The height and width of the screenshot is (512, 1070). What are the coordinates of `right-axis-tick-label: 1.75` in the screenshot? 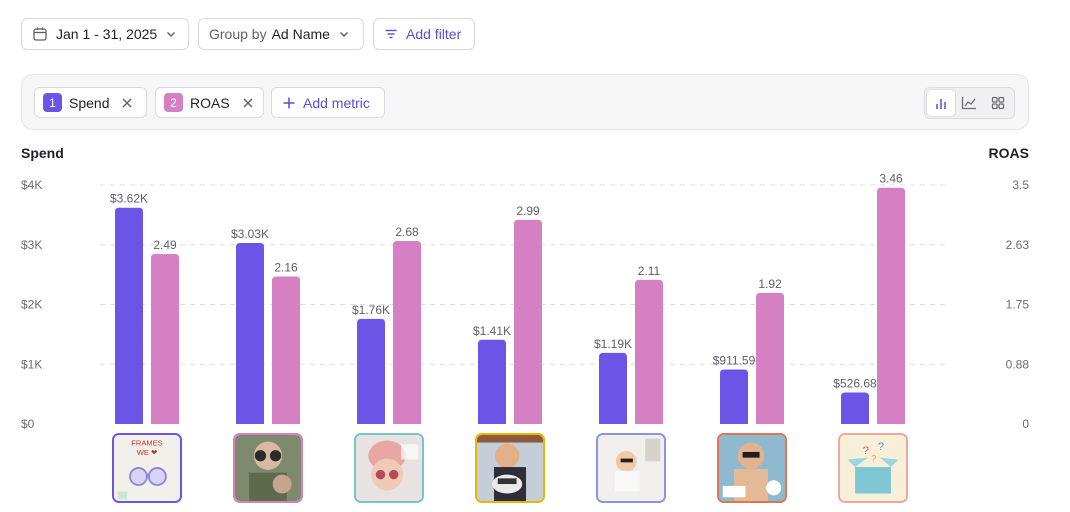 It's located at (1018, 305).